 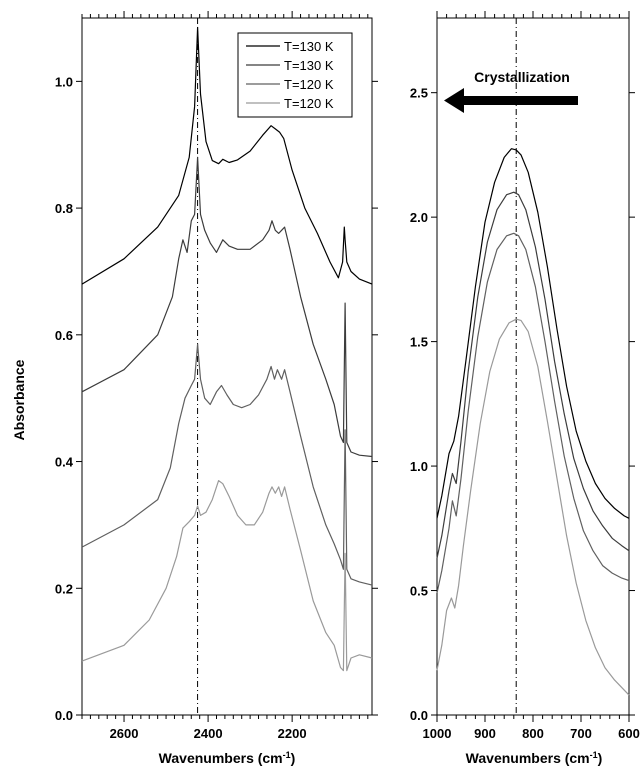 I want to click on legend-label-1: T=130 K, so click(x=309, y=46).